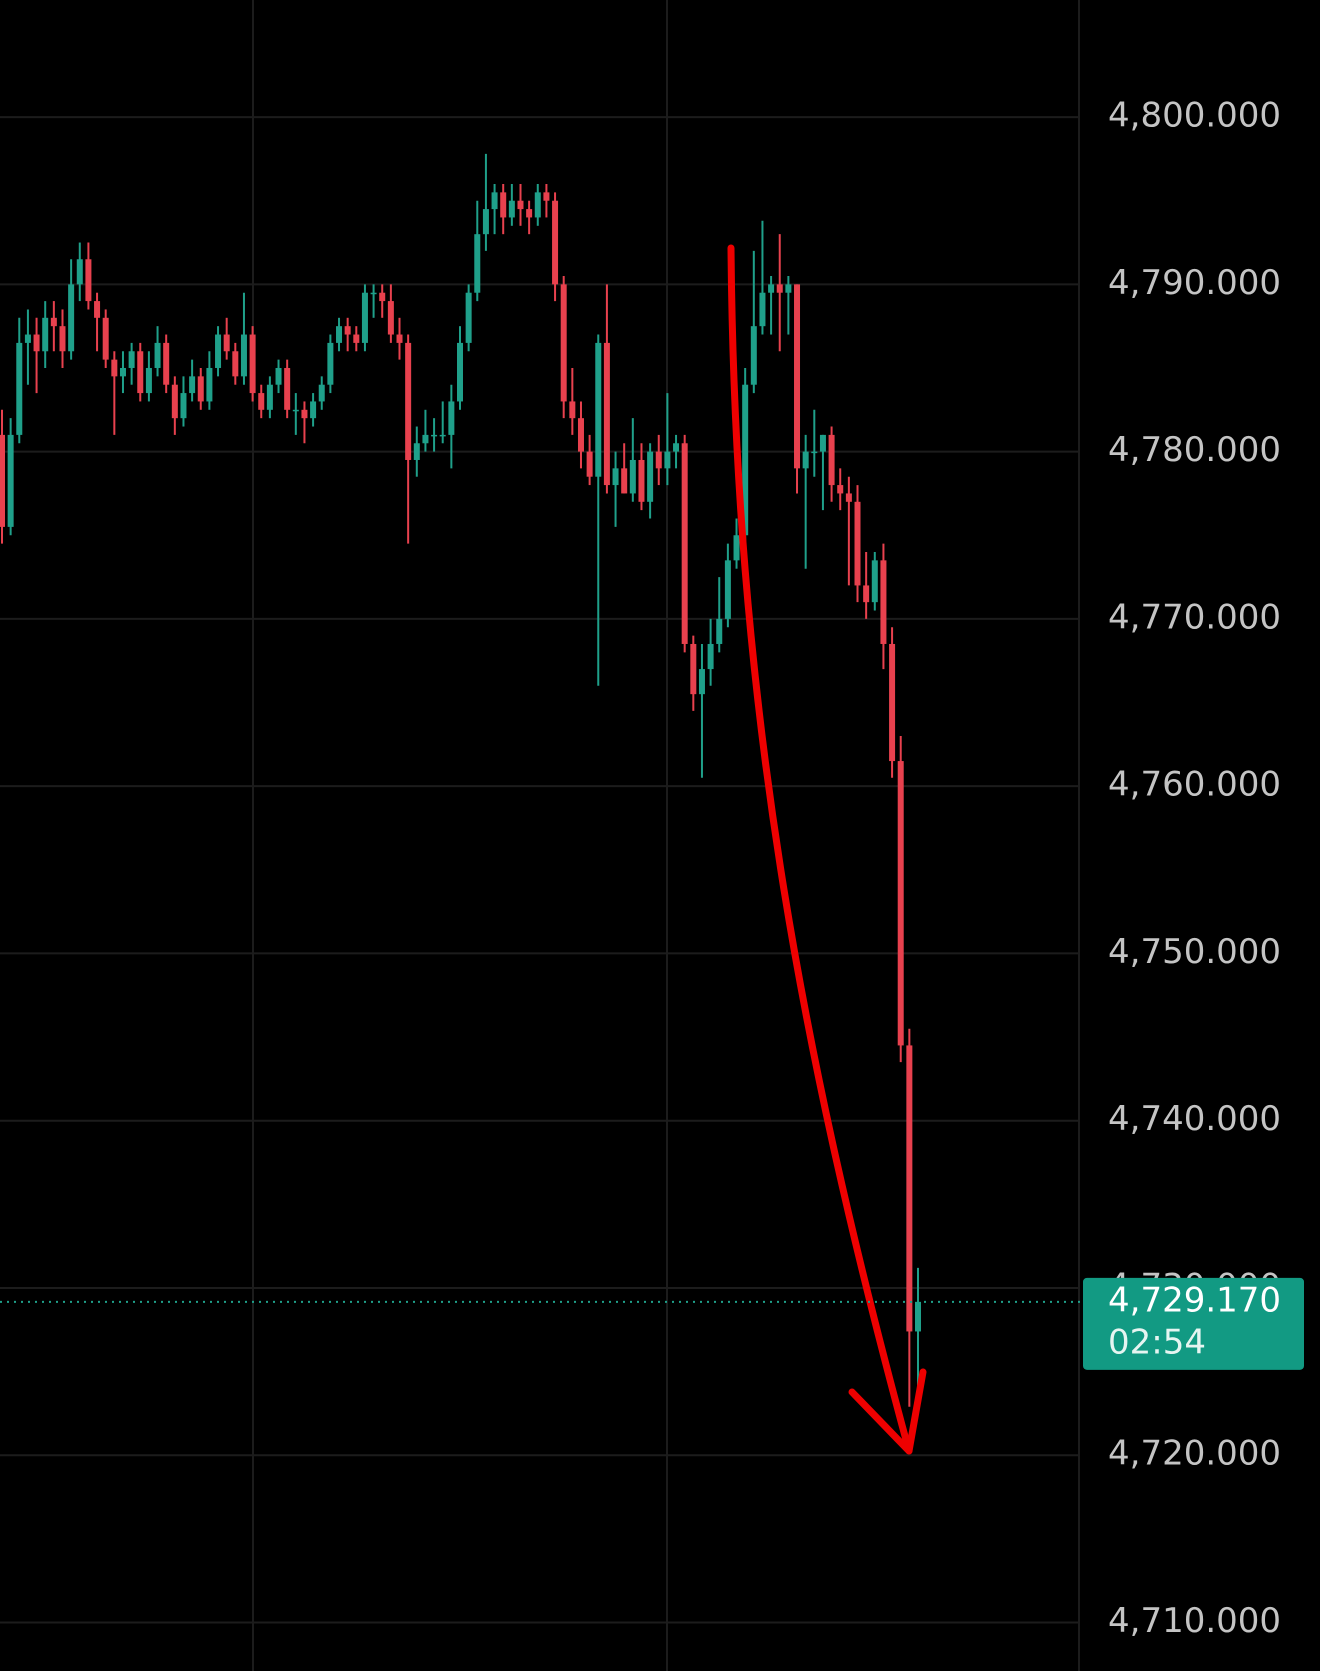  Describe the element at coordinates (1194, 450) in the screenshot. I see `y-tick-label: 4,780.000` at that location.